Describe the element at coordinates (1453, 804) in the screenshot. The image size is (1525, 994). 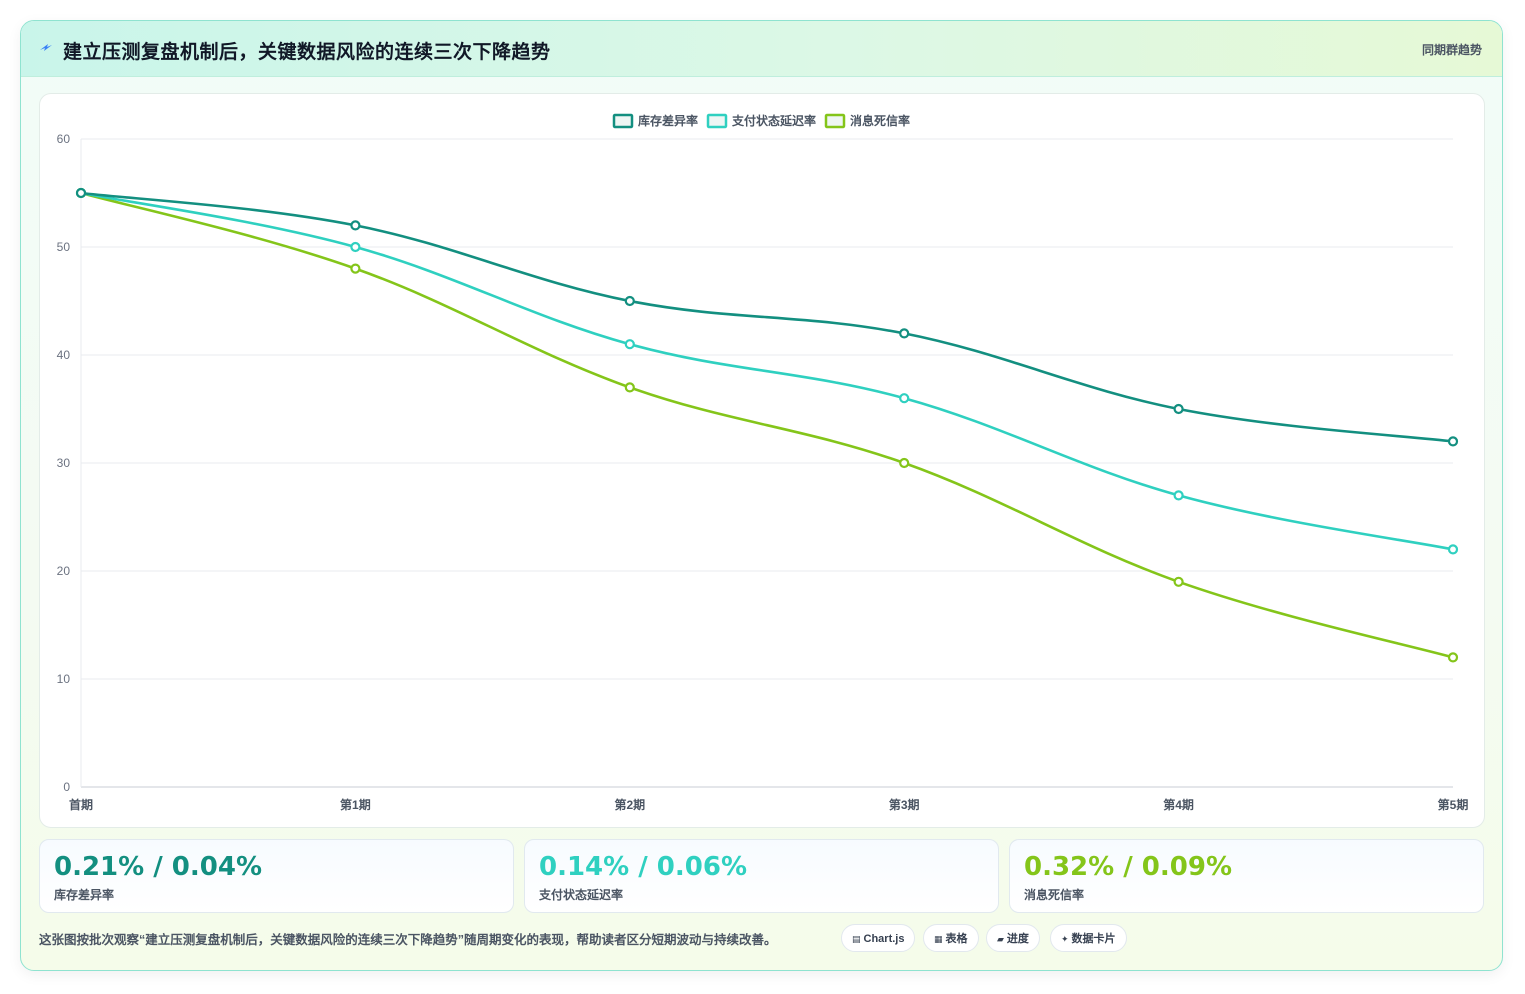
I see `x-tick-label: 第5期` at that location.